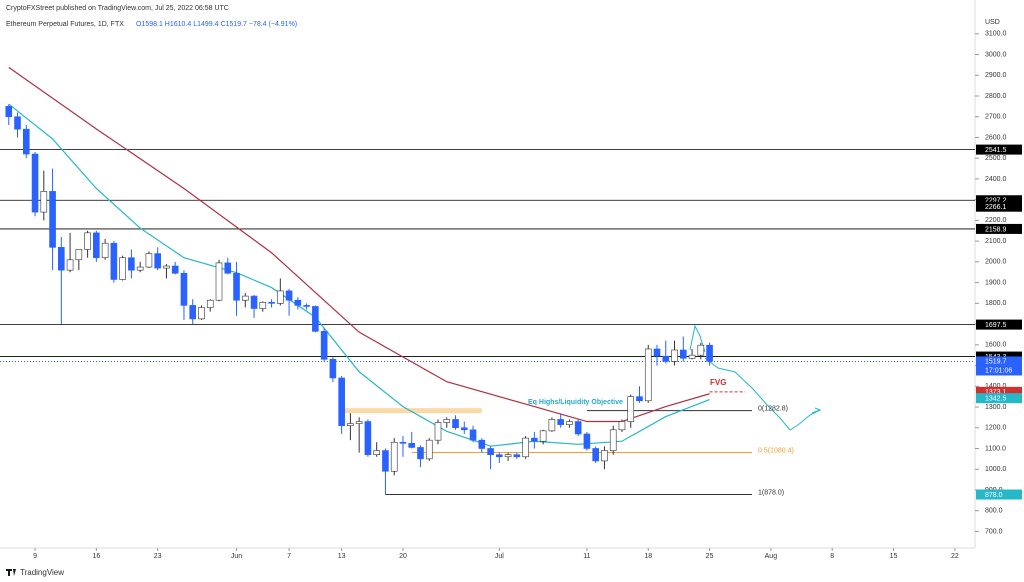  I want to click on price-label: 2266.1, so click(996, 207).